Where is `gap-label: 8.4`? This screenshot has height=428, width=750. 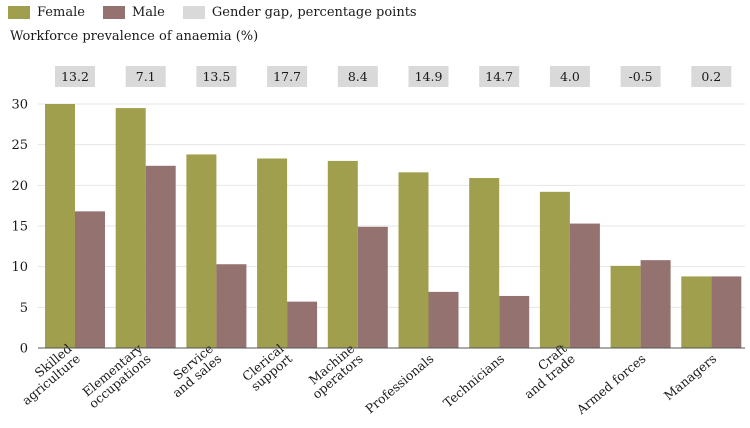 gap-label: 8.4 is located at coordinates (358, 76).